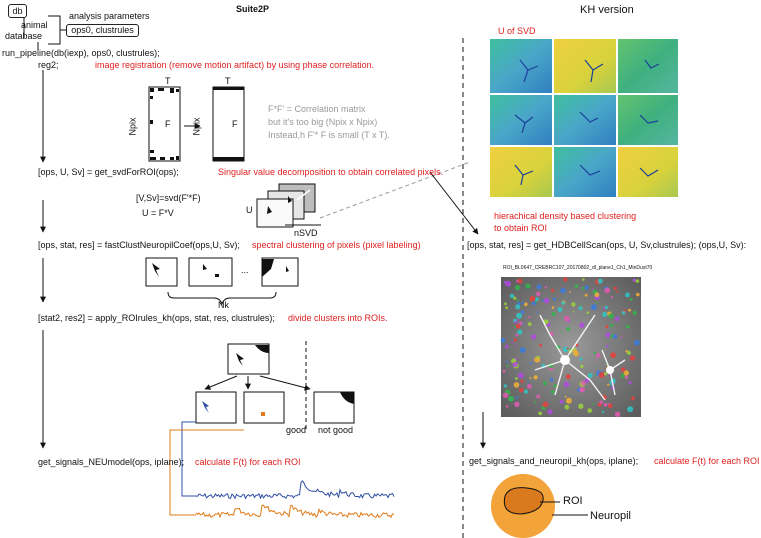 Image resolution: width=761 pixels, height=538 pixels. Describe the element at coordinates (275, 386) in the screenshot. I see `roi-rules-tree` at that location.